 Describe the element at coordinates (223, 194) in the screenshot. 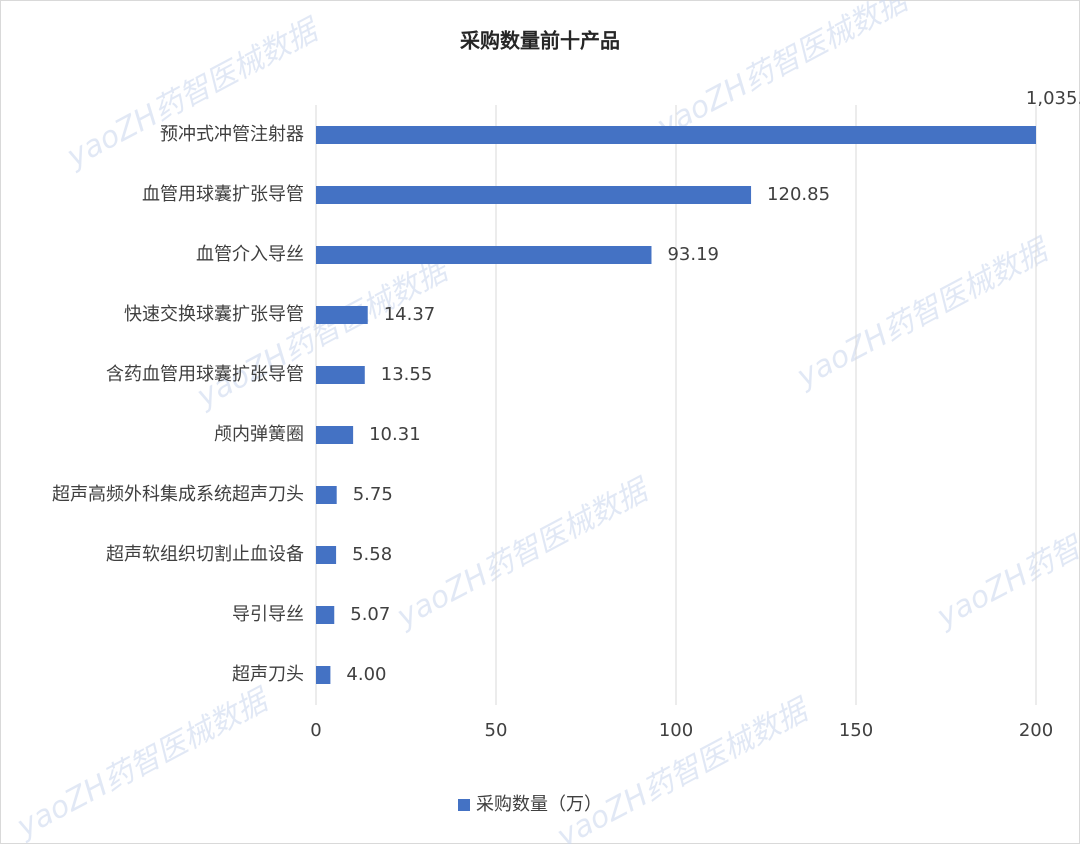

I see `y-tick-label: 血管用球囊扩张导管` at that location.